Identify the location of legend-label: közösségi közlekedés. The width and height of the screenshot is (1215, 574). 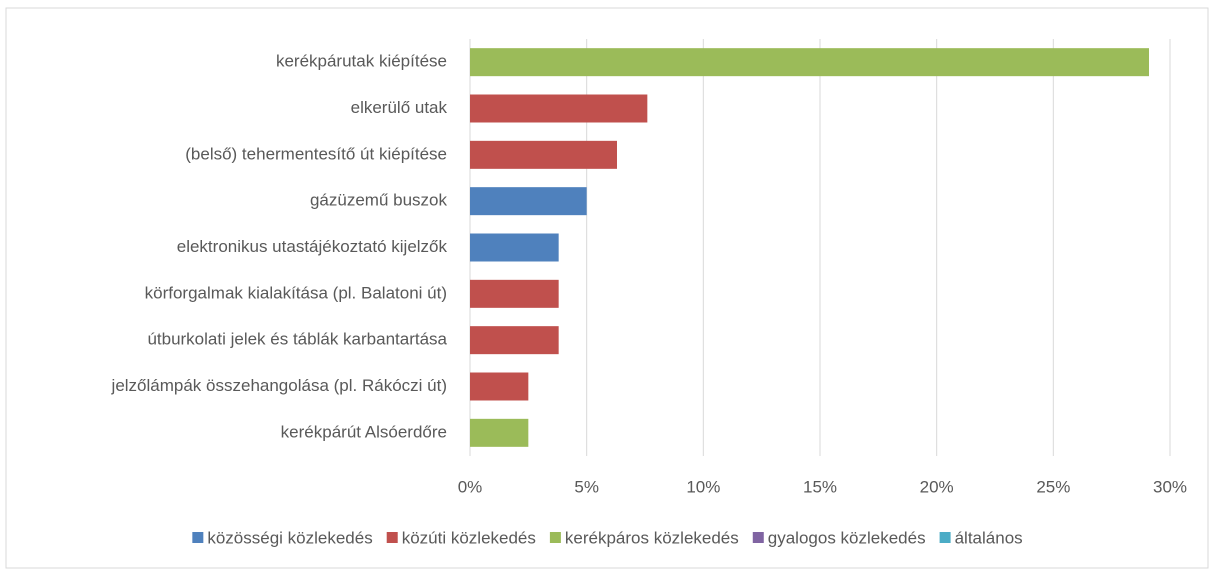
(289, 537).